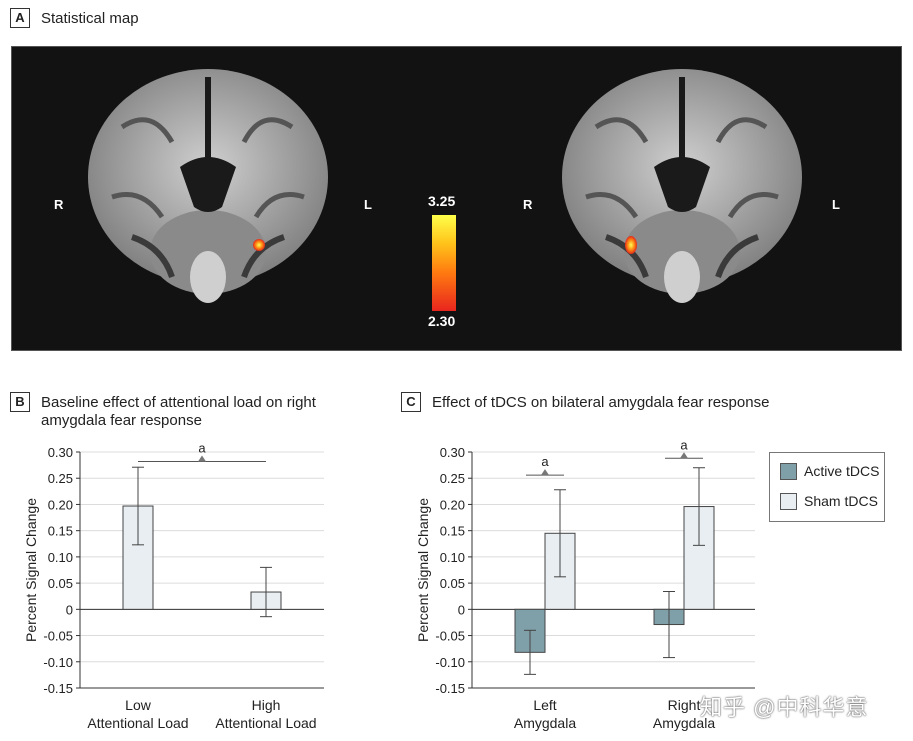  What do you see at coordinates (138, 705) in the screenshot?
I see `x-tick-label-line1: Low` at bounding box center [138, 705].